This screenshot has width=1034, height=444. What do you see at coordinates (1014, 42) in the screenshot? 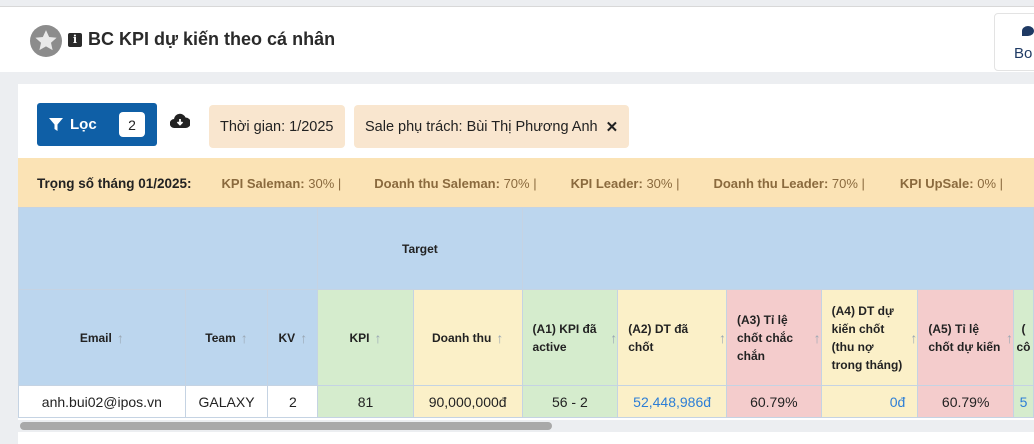
I see `bot-button: Bo` at bounding box center [1014, 42].